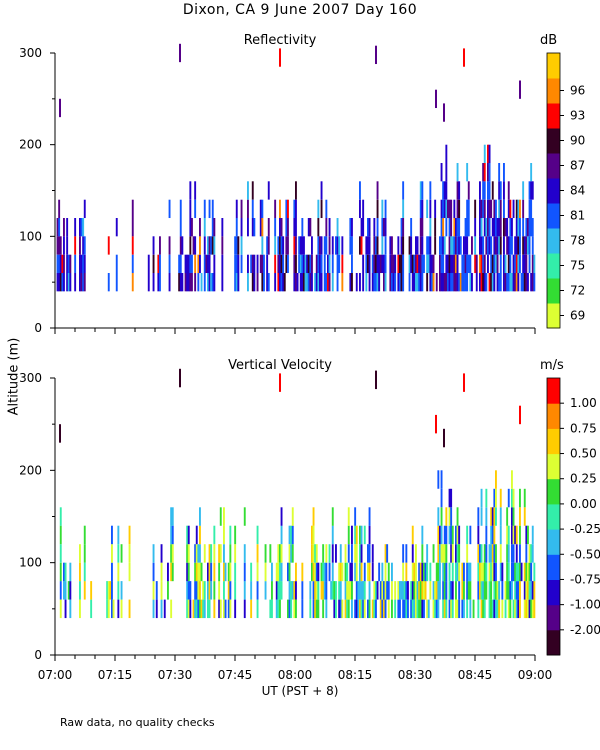  I want to click on figure-title: Dixon, CA 9 June 2007 Day 160, so click(300, 10).